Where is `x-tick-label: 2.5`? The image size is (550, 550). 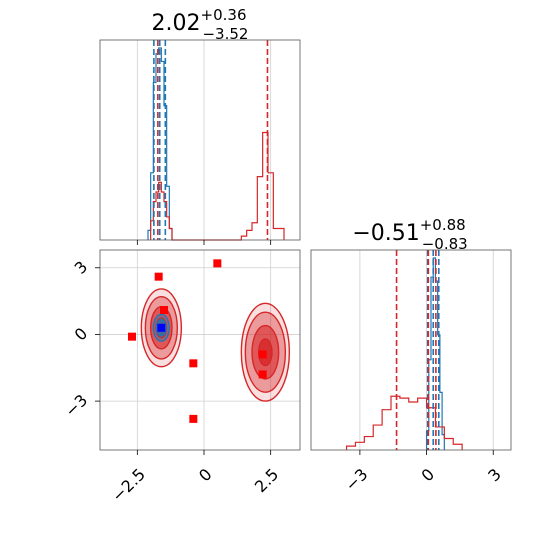
x-tick-label: 2.5 is located at coordinates (266, 480).